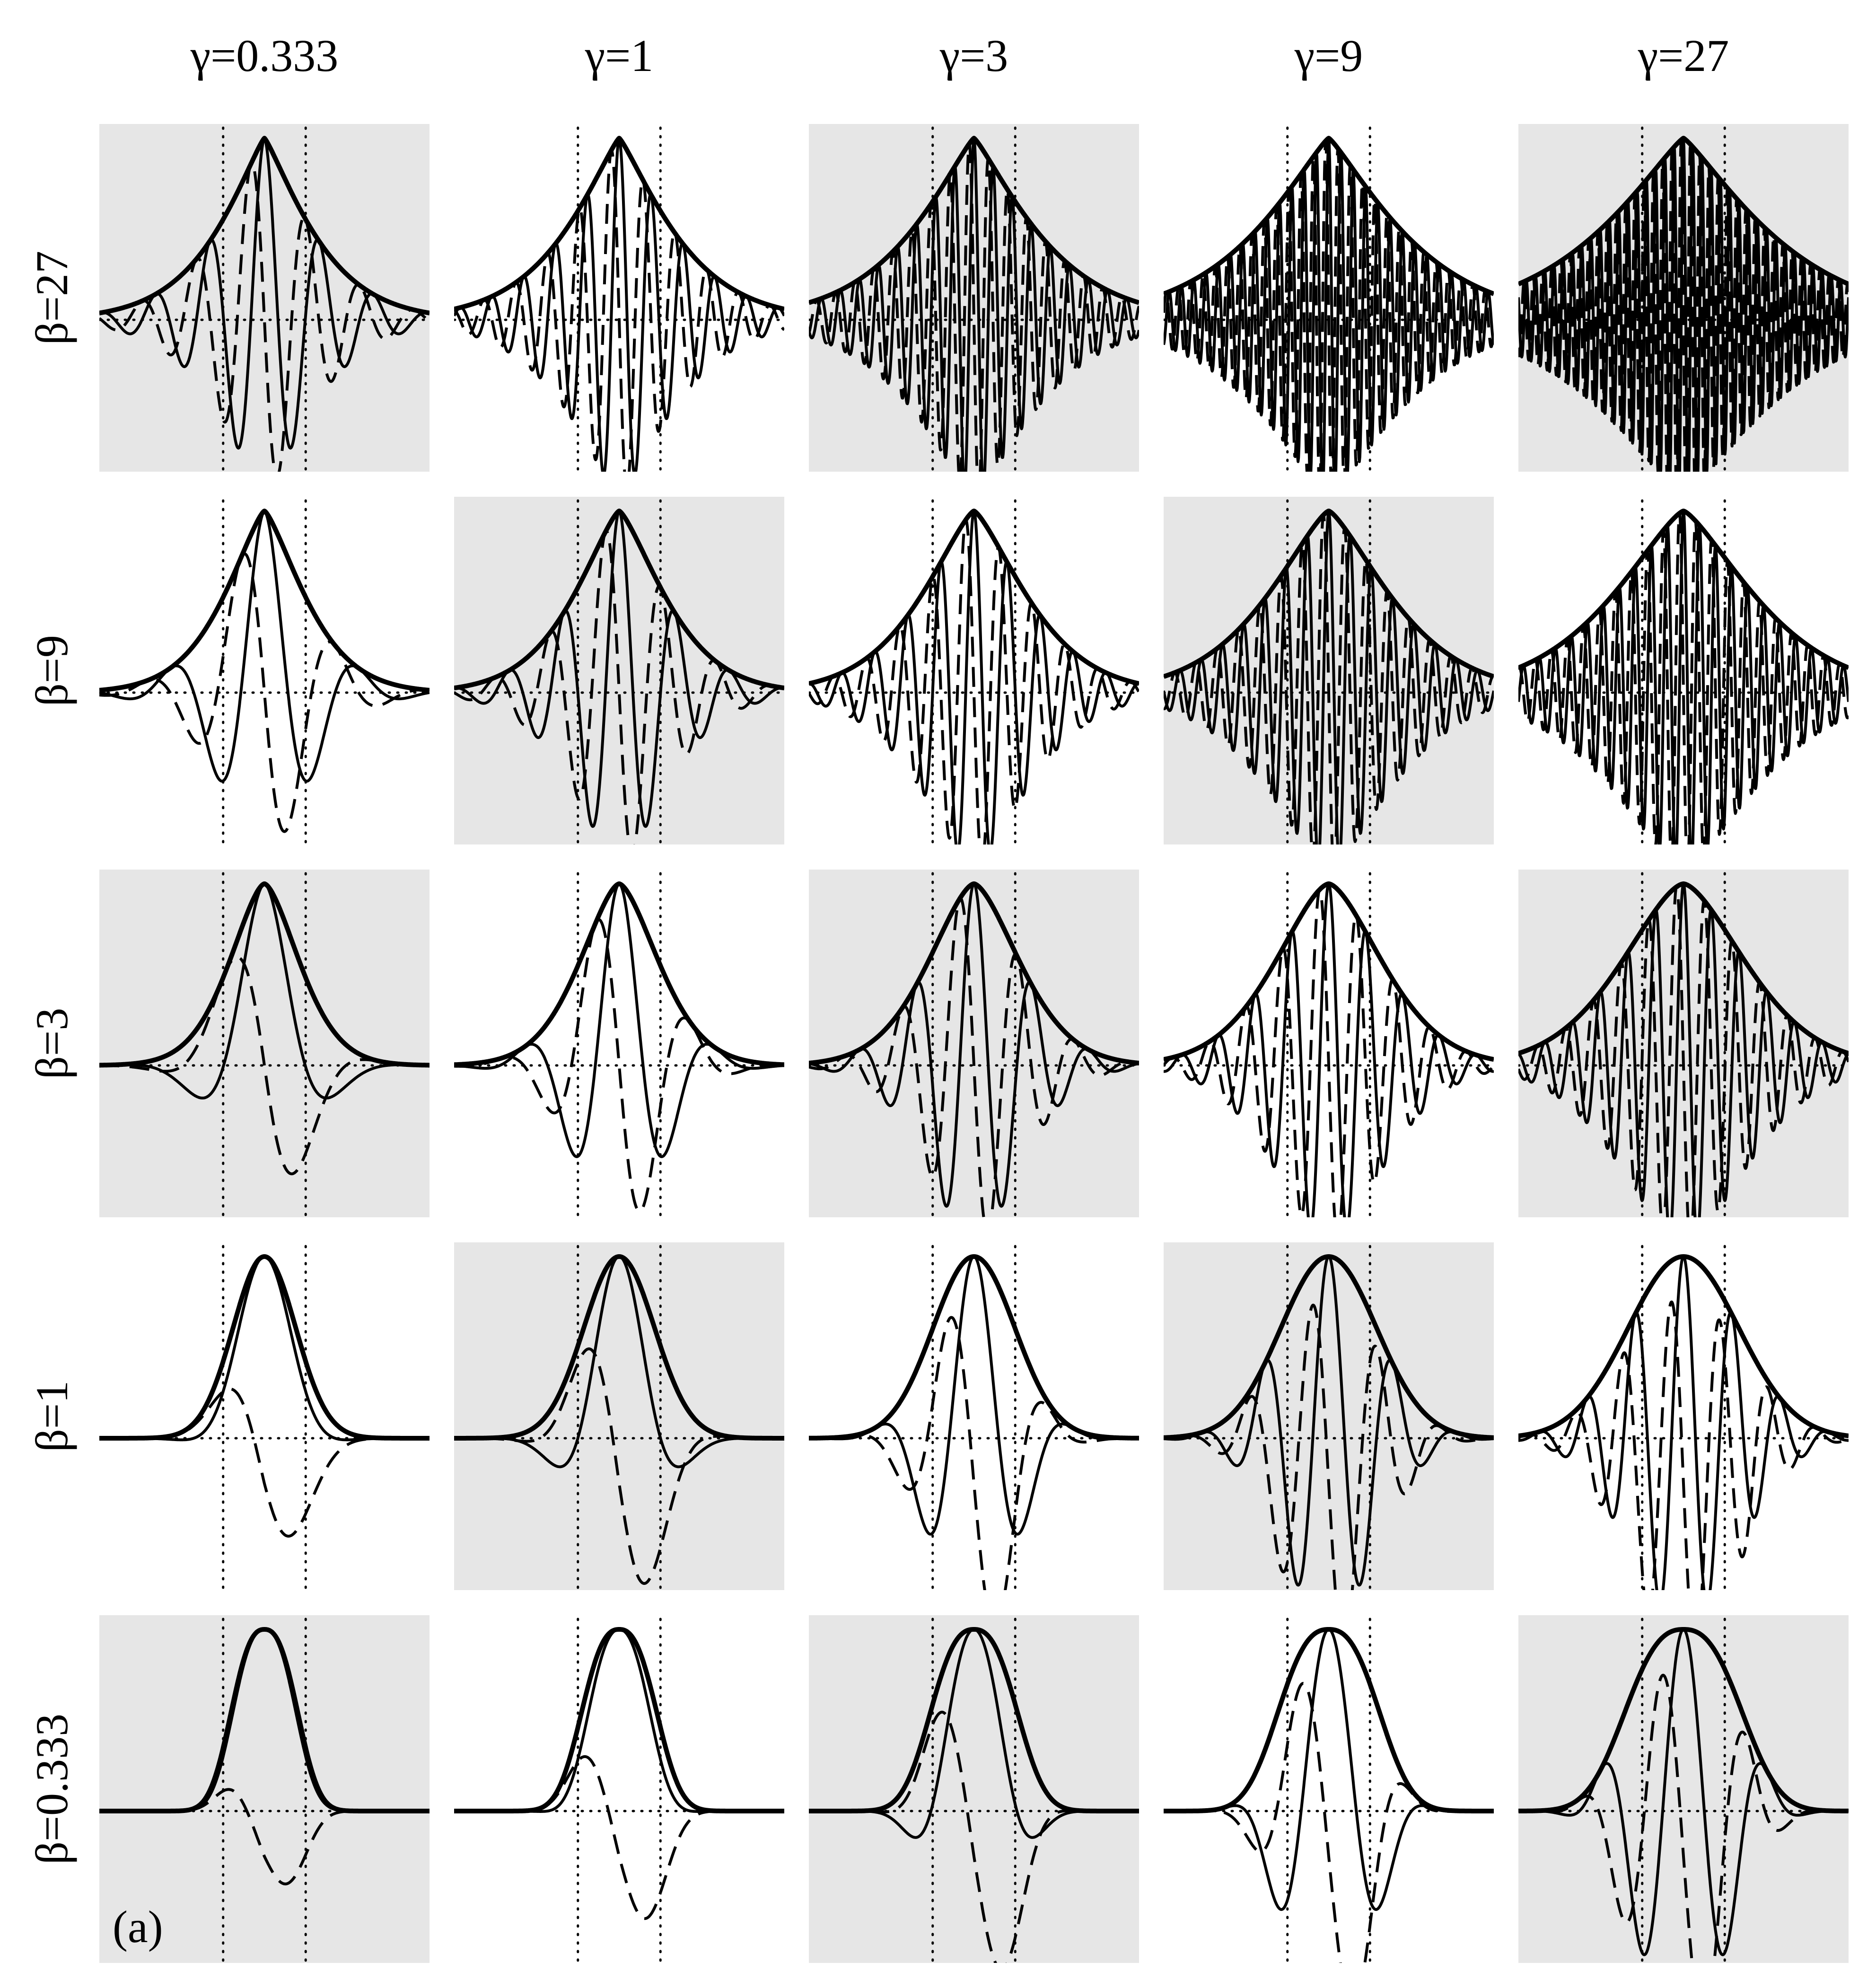 Image resolution: width=1876 pixels, height=1979 pixels. I want to click on gamma-label: γ=9, so click(1328, 55).